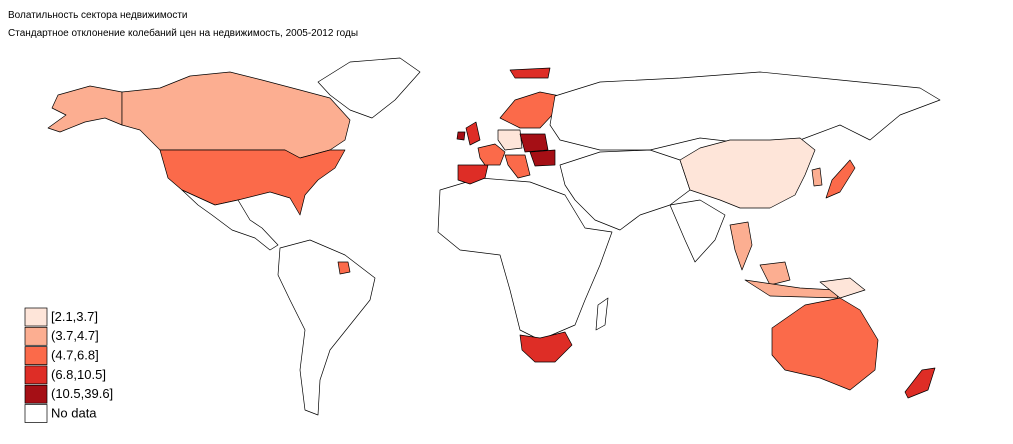  What do you see at coordinates (82, 393) in the screenshot?
I see `legend-label: (10.5,39.6]` at bounding box center [82, 393].